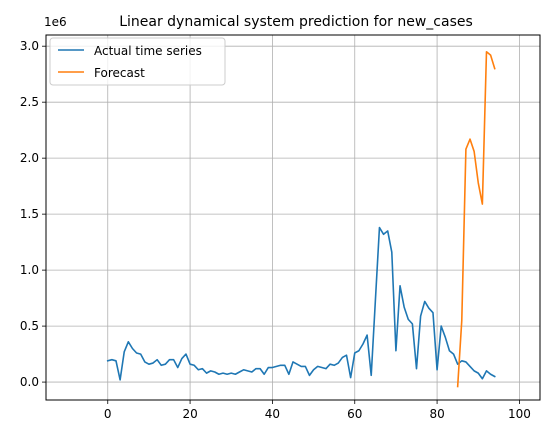 The height and width of the screenshot is (435, 547). I want to click on y-tick-label: 0.0, so click(29, 382).